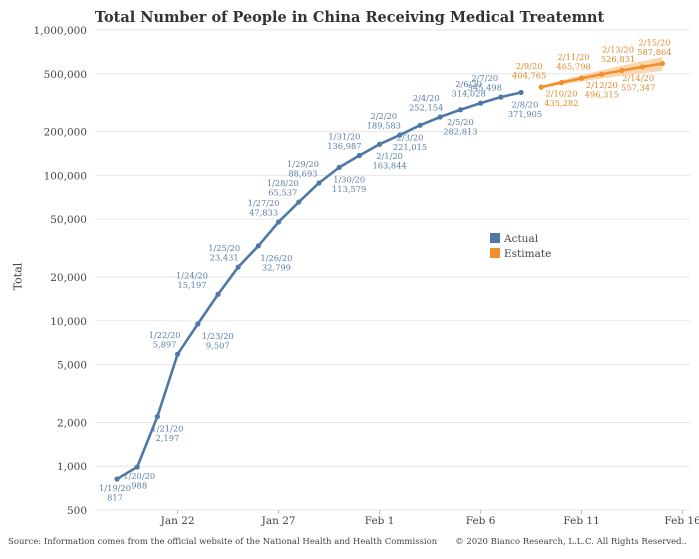 The height and width of the screenshot is (559, 699). I want to click on data-label-actual: 1/24/20 15,197, so click(192, 280).